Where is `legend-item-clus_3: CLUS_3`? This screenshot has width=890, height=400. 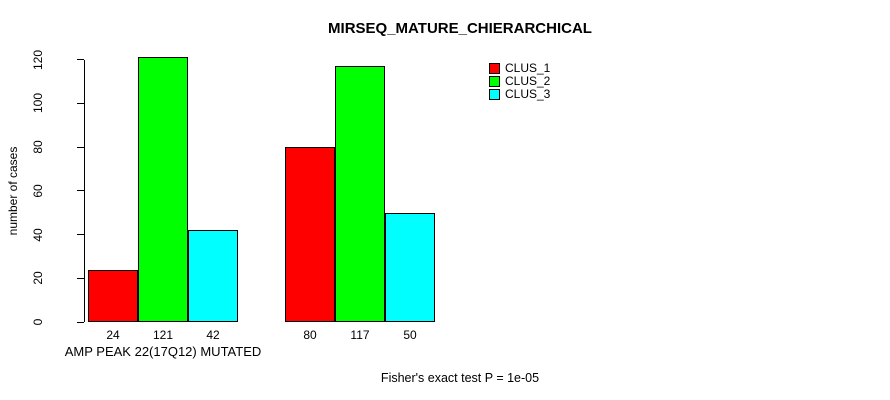
legend-item-clus_3: CLUS_3 is located at coordinates (519, 94).